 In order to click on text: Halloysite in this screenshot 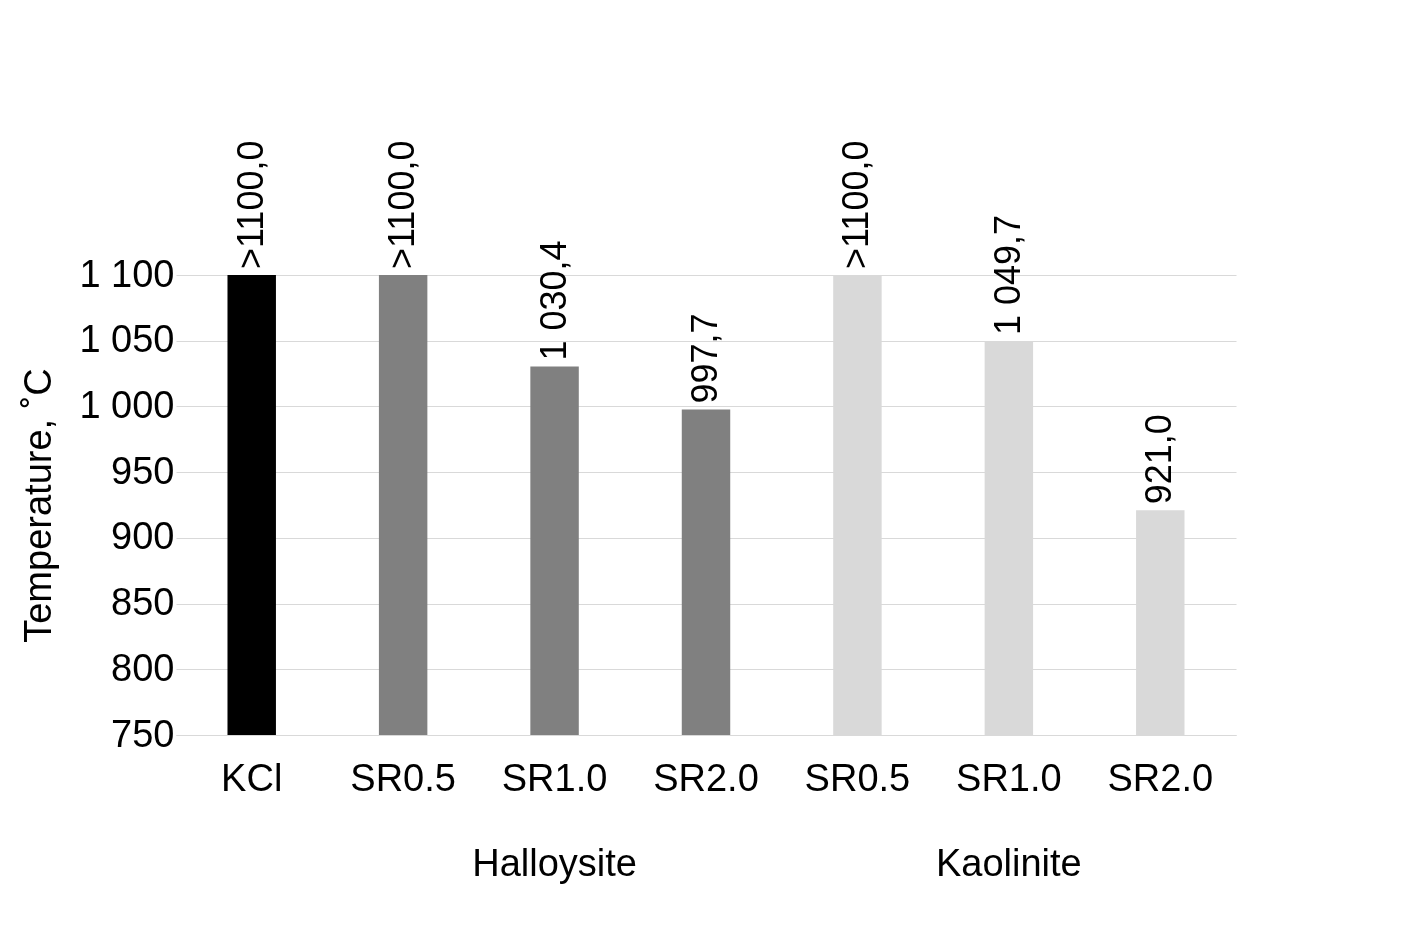, I will do `click(554, 863)`.